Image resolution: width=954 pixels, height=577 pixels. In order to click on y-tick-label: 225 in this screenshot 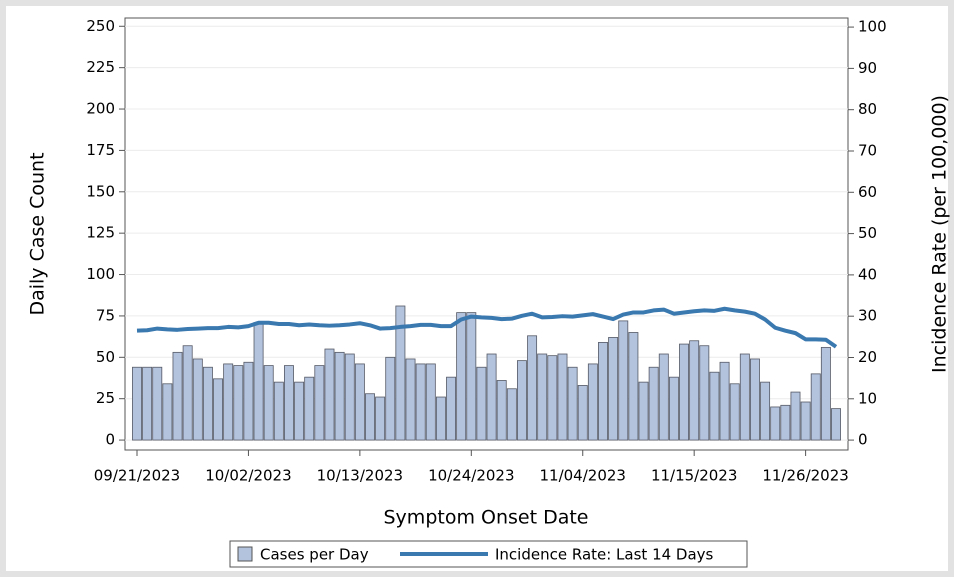, I will do `click(100, 67)`.